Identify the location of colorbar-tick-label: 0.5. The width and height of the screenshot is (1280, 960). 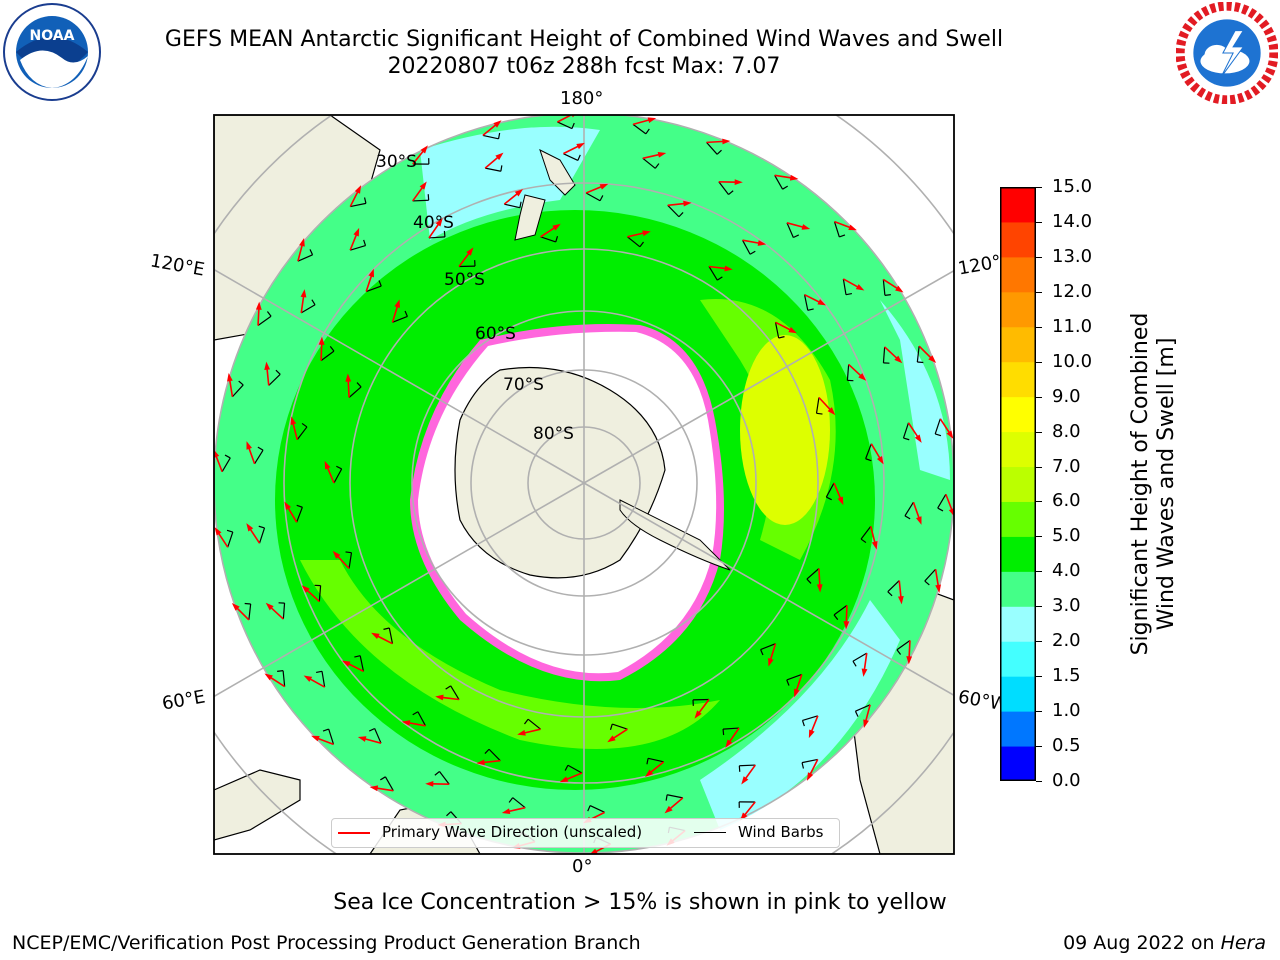
(1066, 746).